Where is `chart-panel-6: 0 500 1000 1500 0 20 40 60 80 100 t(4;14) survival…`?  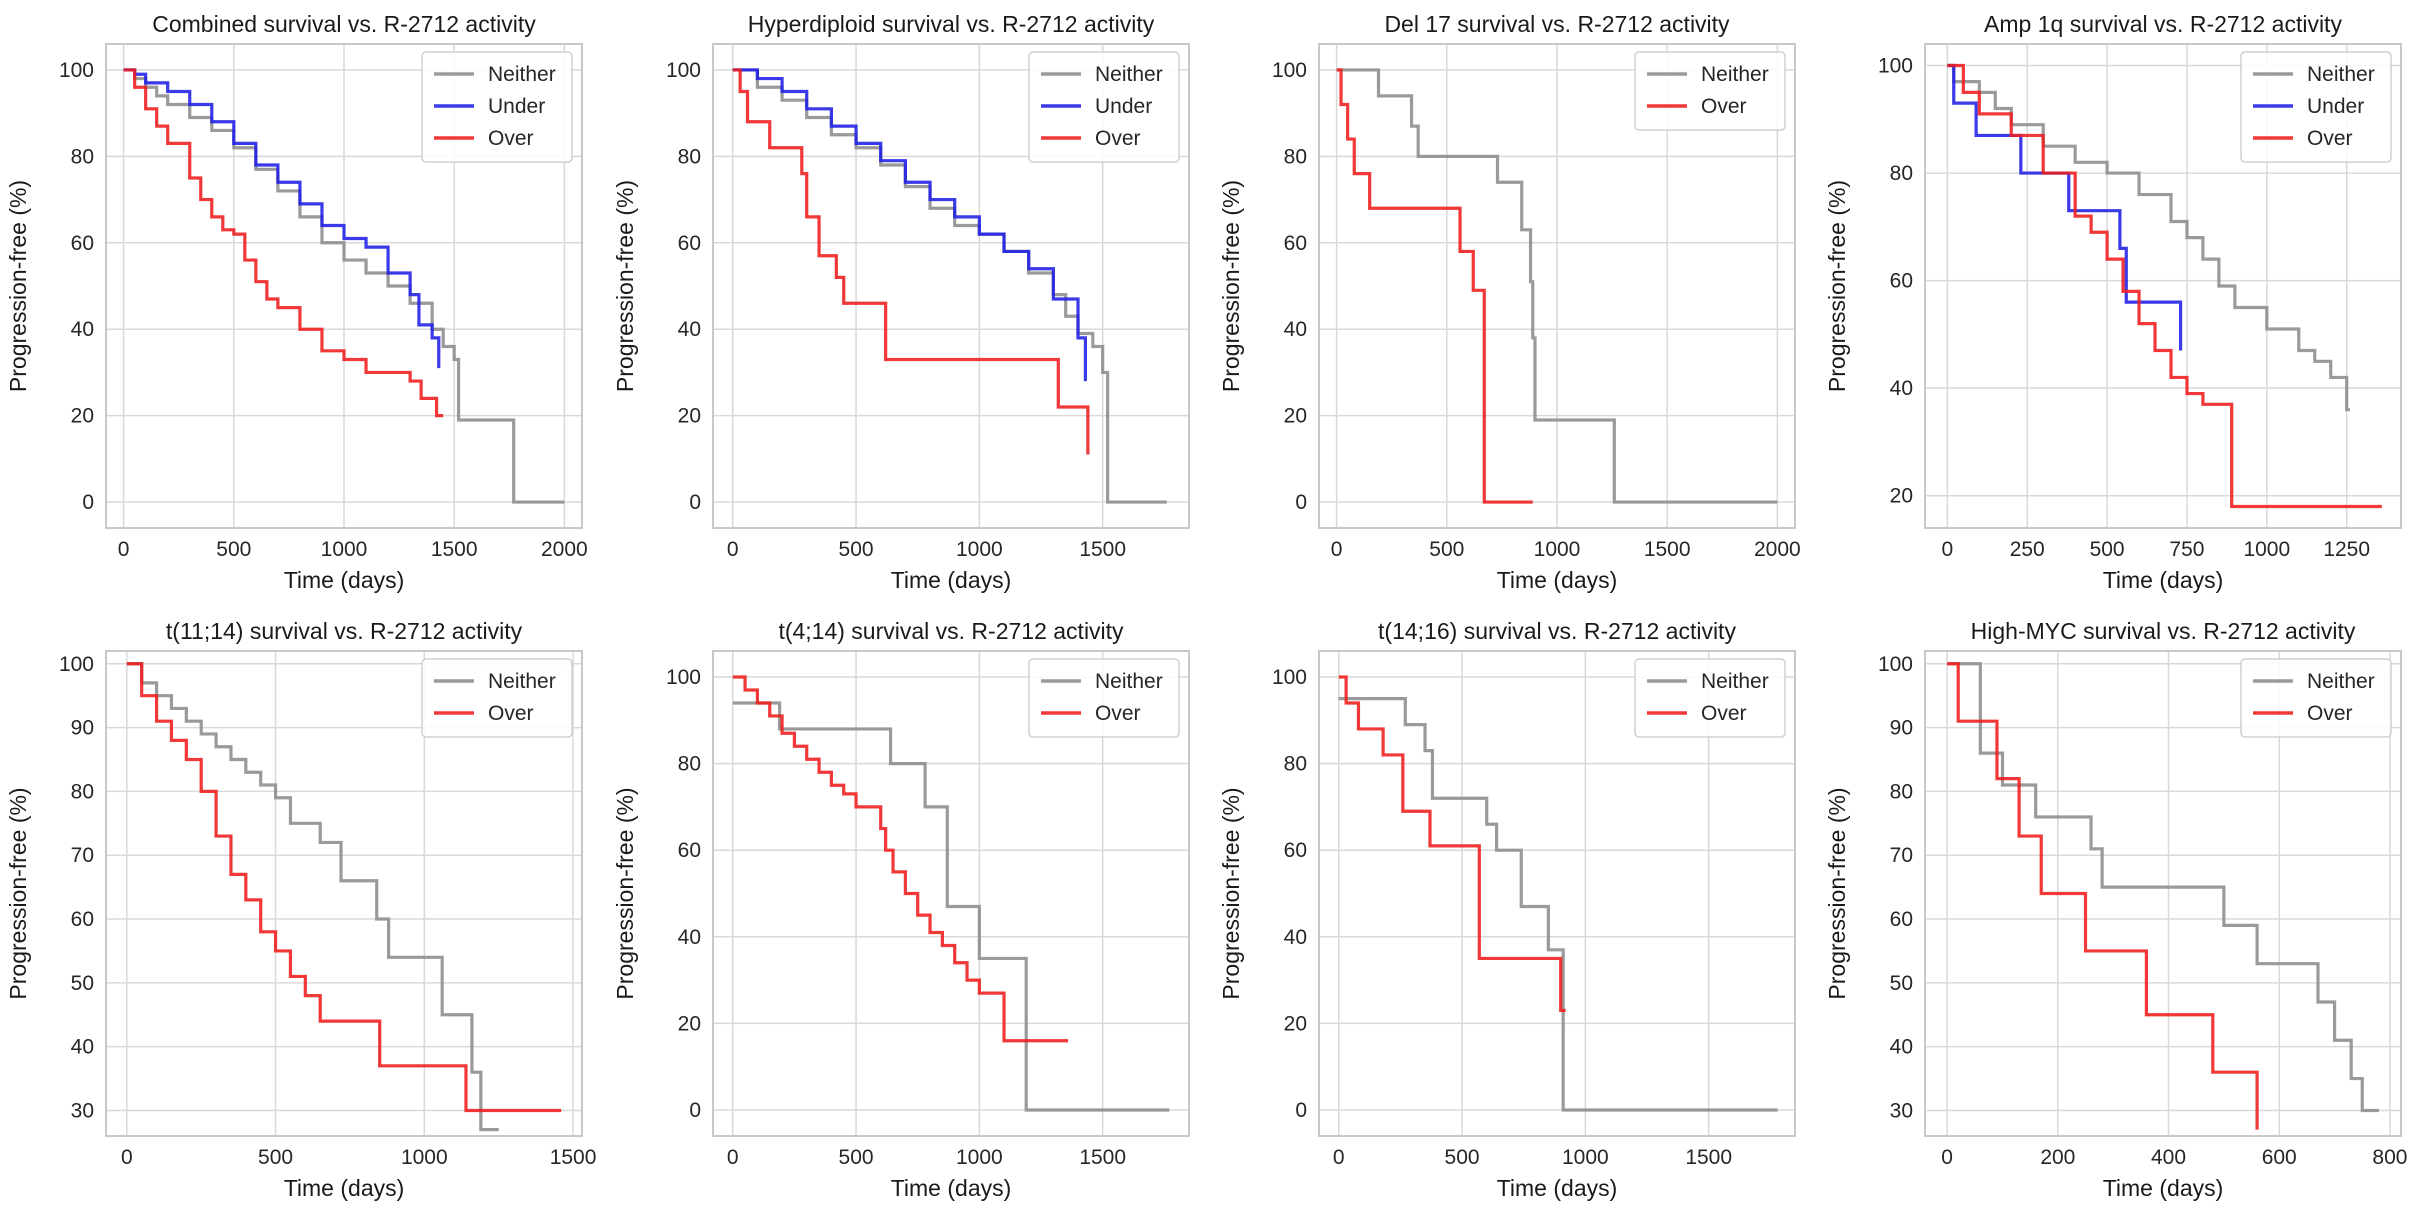
chart-panel-6: 0 500 1000 1500 0 20 40 60 80 100 t(4;14) survival… is located at coordinates (901, 909).